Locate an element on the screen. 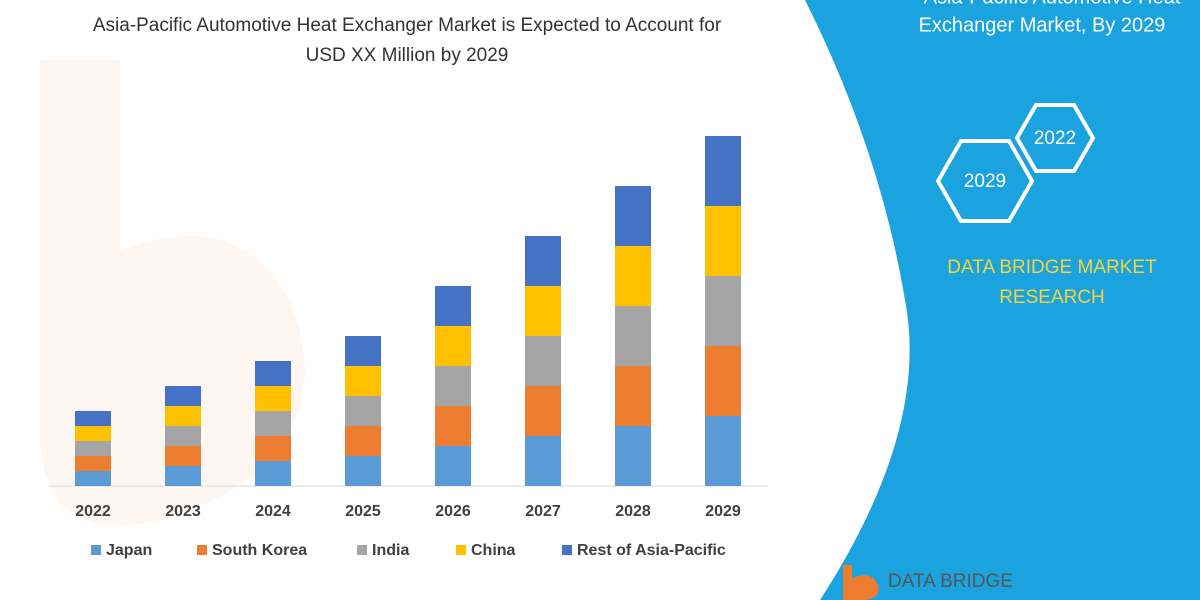 This screenshot has height=600, width=1200. legend-label: Rest of Asia-Pacific is located at coordinates (651, 550).